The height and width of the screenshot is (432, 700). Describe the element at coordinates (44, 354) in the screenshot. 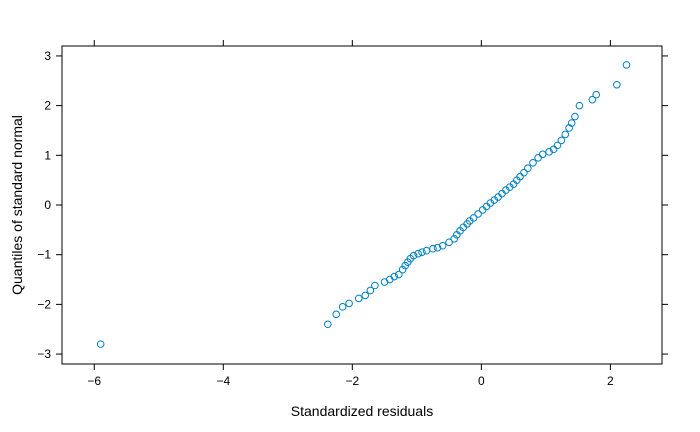

I see `y-tick-label: −3` at that location.